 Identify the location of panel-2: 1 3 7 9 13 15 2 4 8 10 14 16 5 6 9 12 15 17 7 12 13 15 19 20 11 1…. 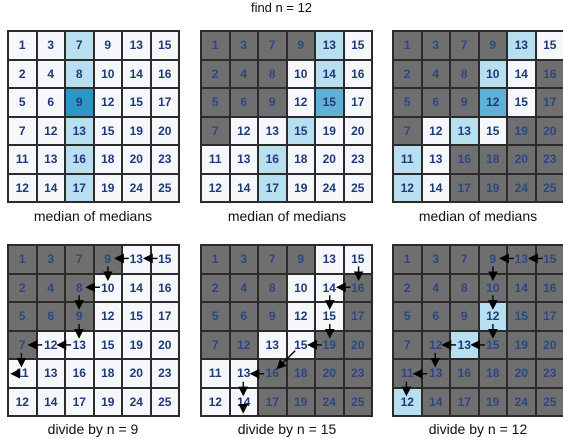
(286, 116).